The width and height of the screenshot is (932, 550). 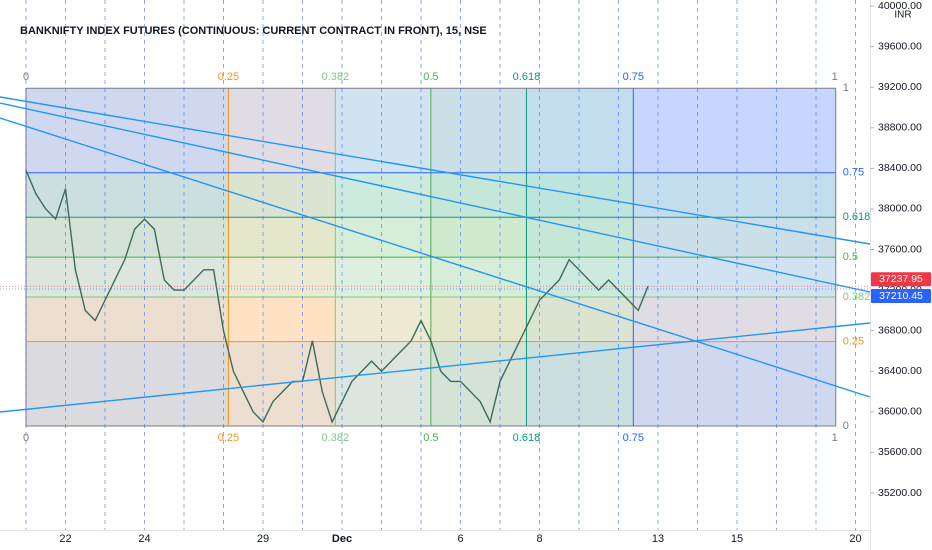 I want to click on fib-price-label: 1, so click(x=846, y=88).